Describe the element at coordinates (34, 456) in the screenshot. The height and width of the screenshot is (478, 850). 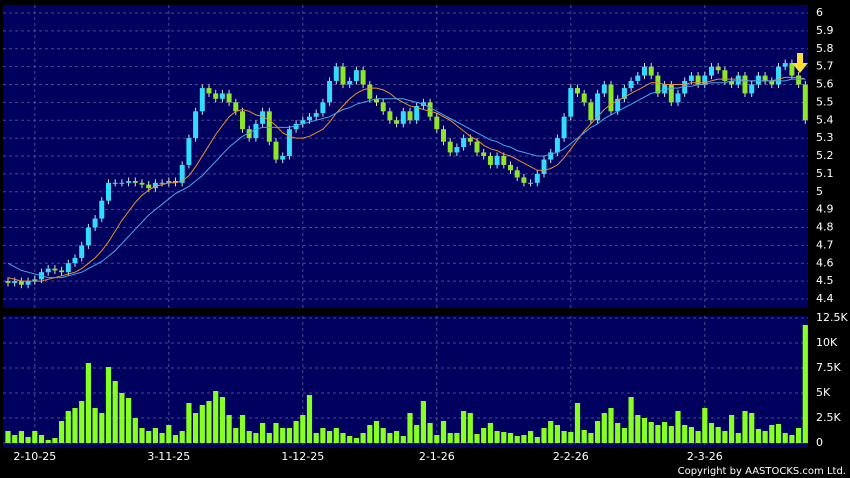
I see `x-tick-label: 2-10-25` at that location.